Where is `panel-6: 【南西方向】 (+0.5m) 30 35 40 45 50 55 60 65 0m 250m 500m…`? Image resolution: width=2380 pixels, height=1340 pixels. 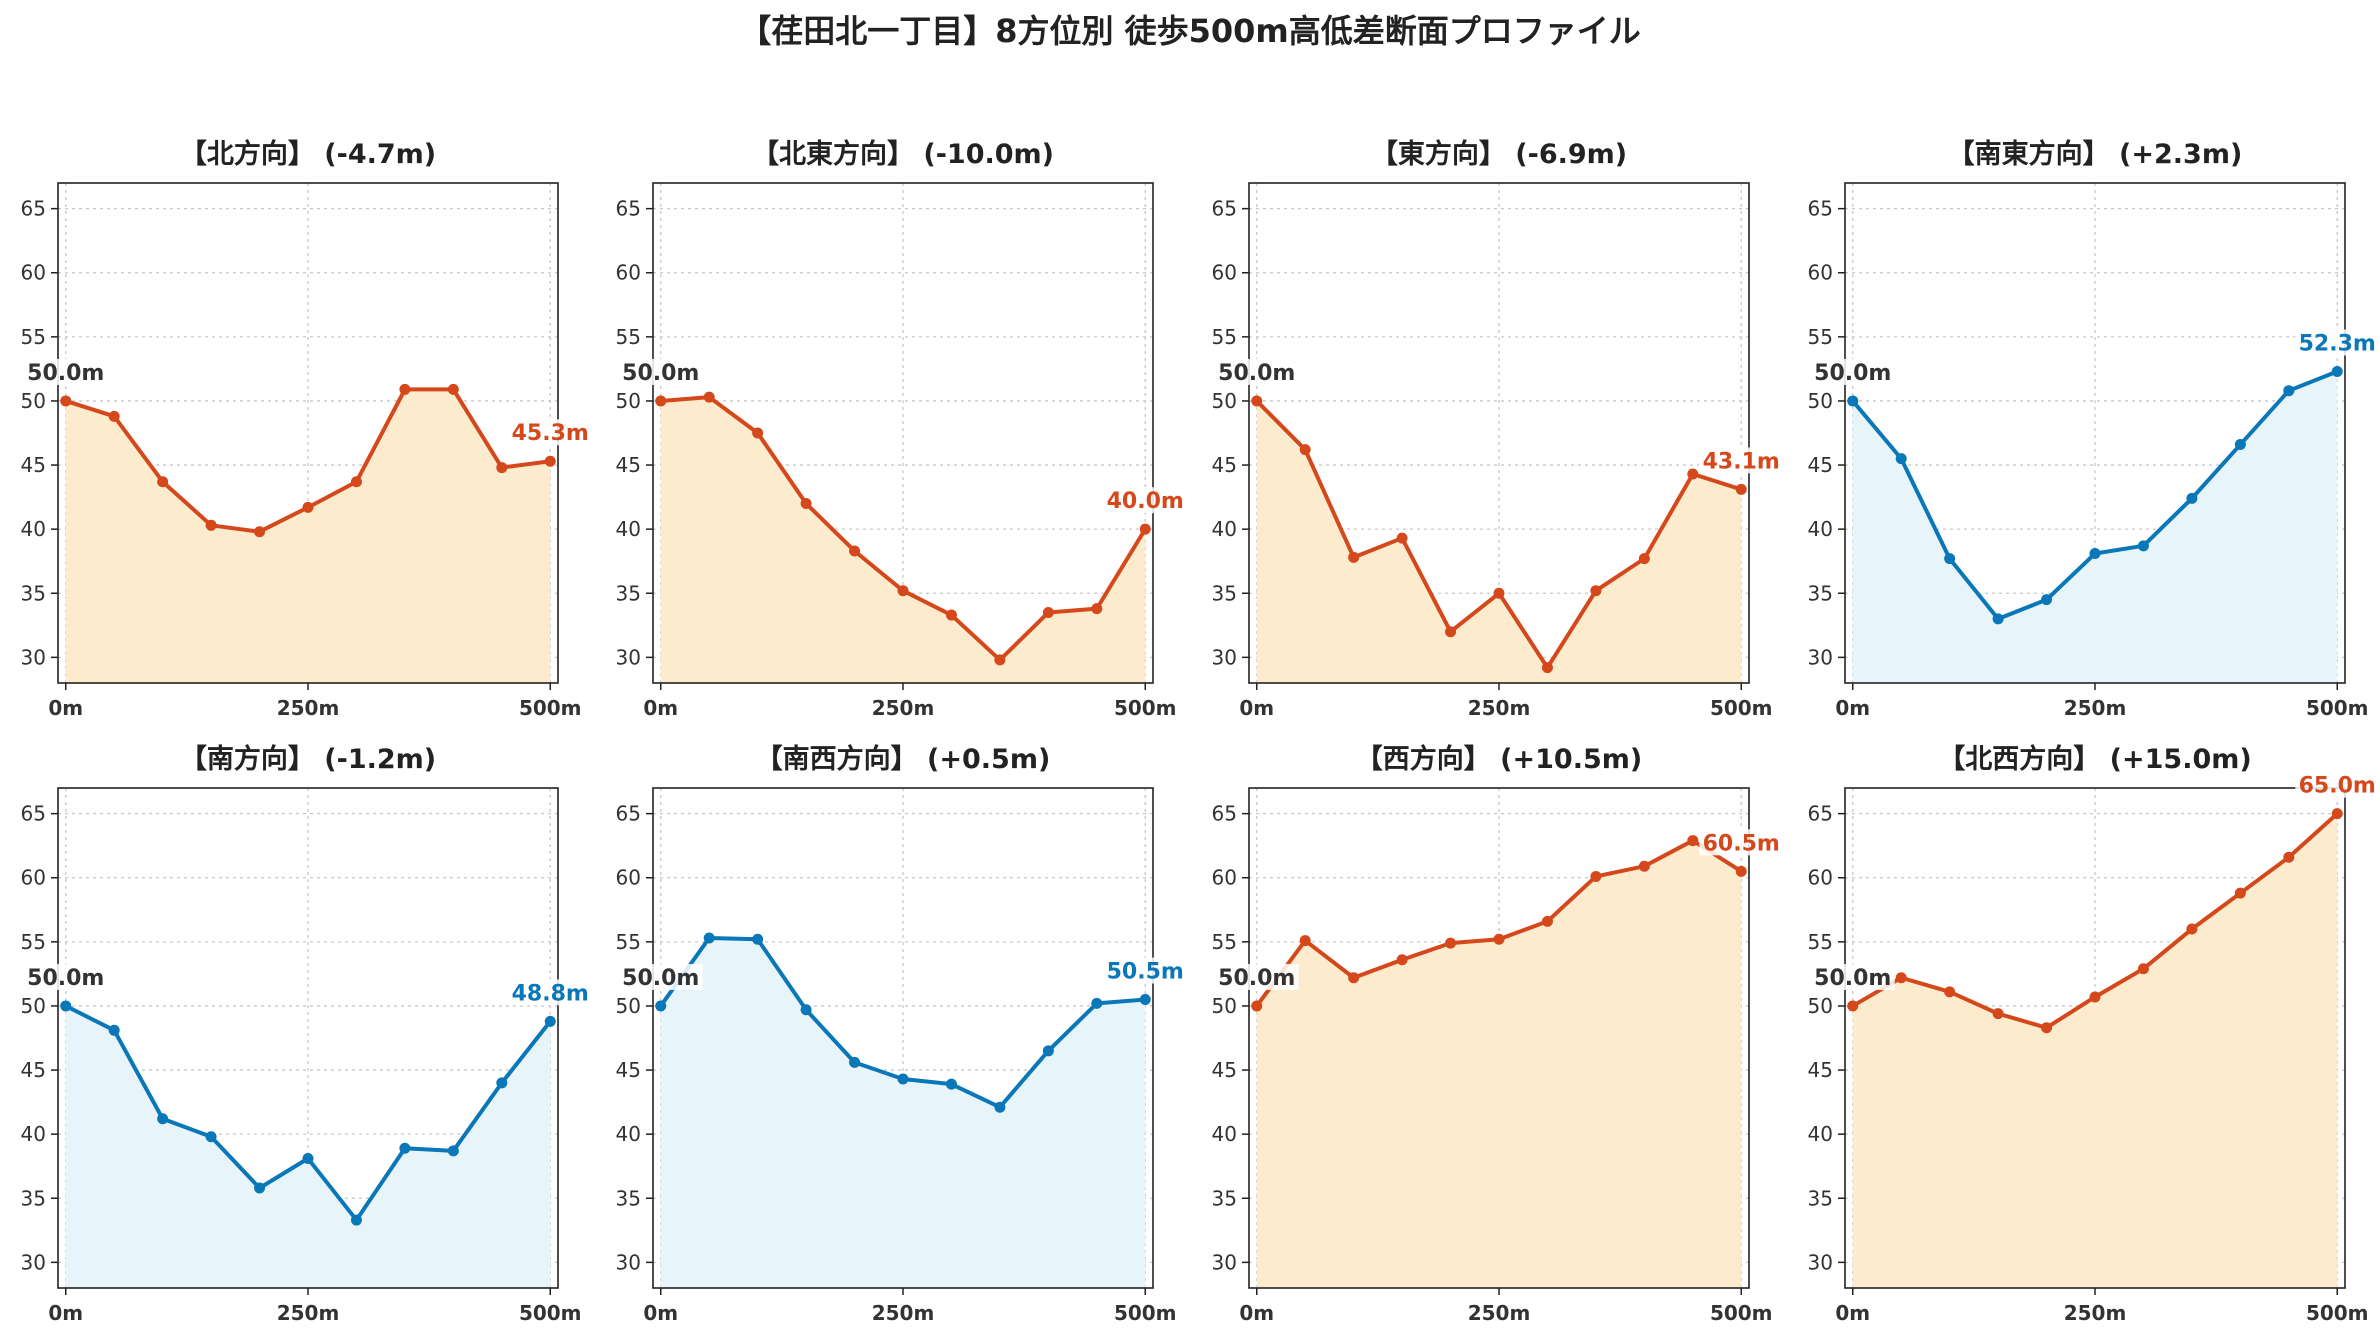
panel-6: 【南西方向】 (+0.5m) 30 35 40 45 50 55 60 65 0m 250m 500m… is located at coordinates (902, 1034).